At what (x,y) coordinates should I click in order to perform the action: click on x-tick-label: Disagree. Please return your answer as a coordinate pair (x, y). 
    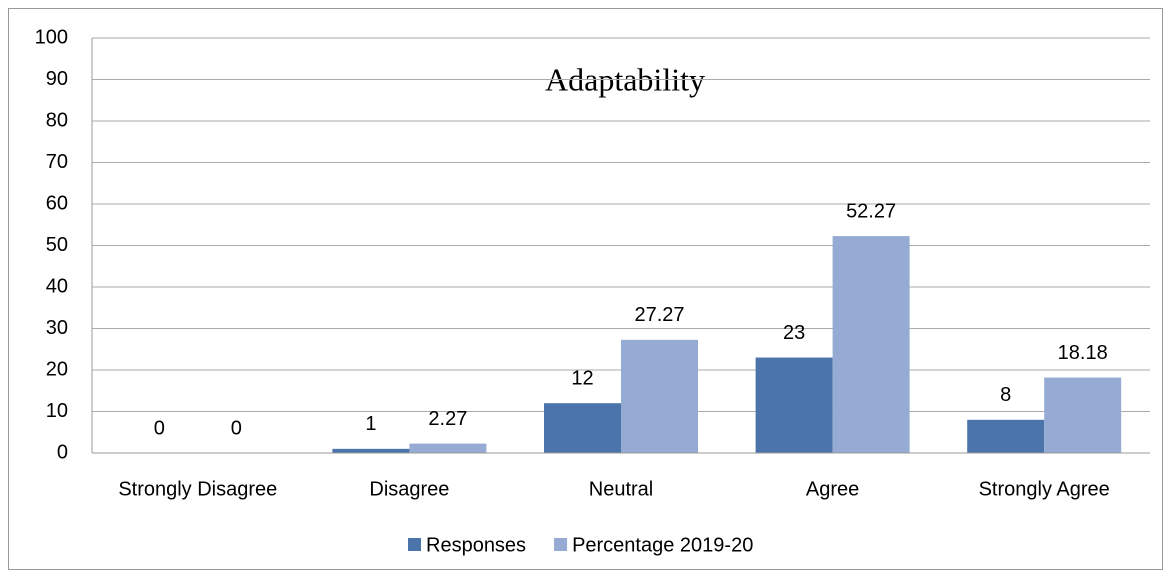
    Looking at the image, I should click on (409, 489).